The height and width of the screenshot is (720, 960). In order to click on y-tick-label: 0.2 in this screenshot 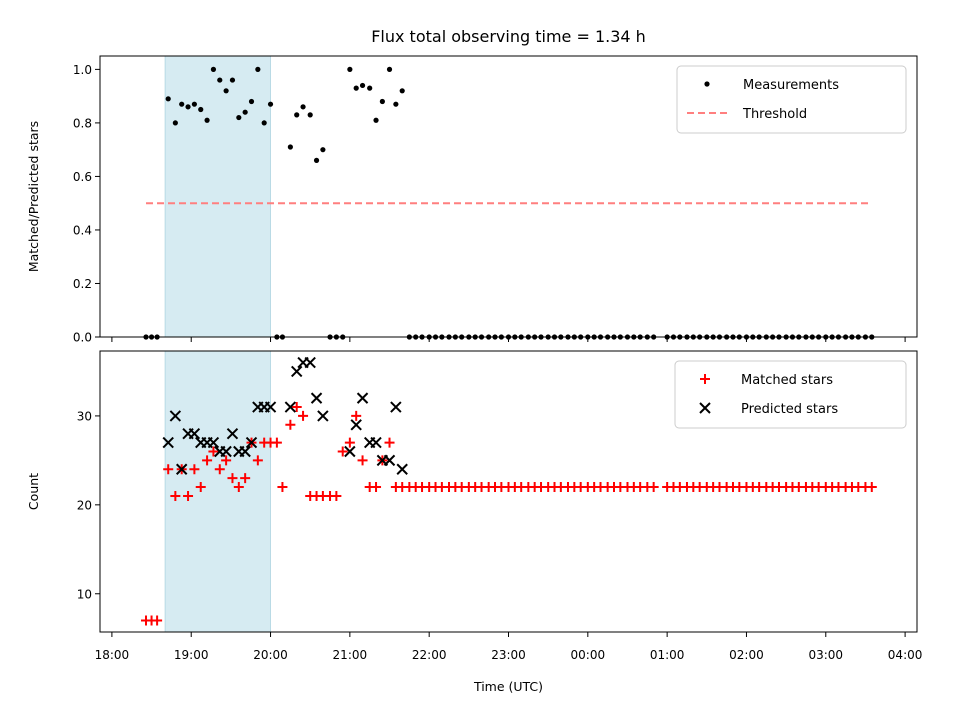, I will do `click(82, 284)`.